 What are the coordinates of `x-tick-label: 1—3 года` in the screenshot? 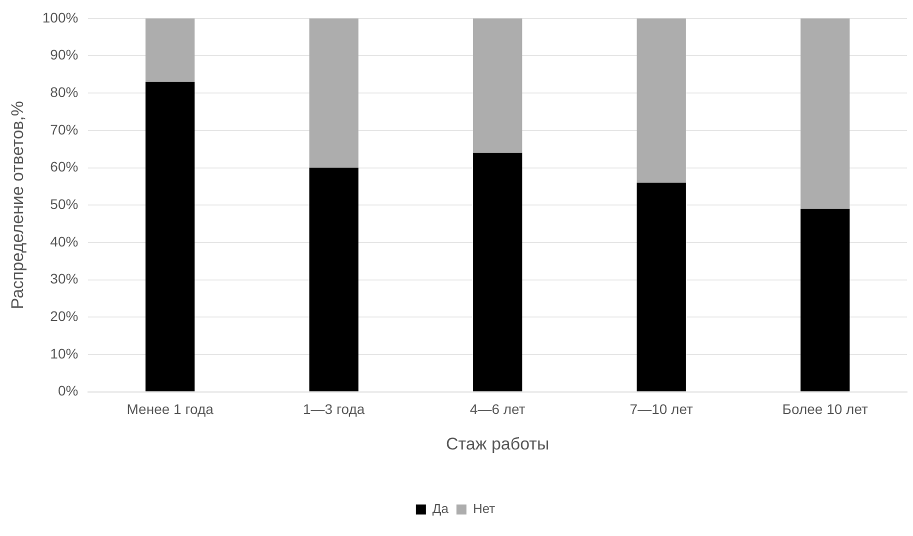 It's located at (333, 409).